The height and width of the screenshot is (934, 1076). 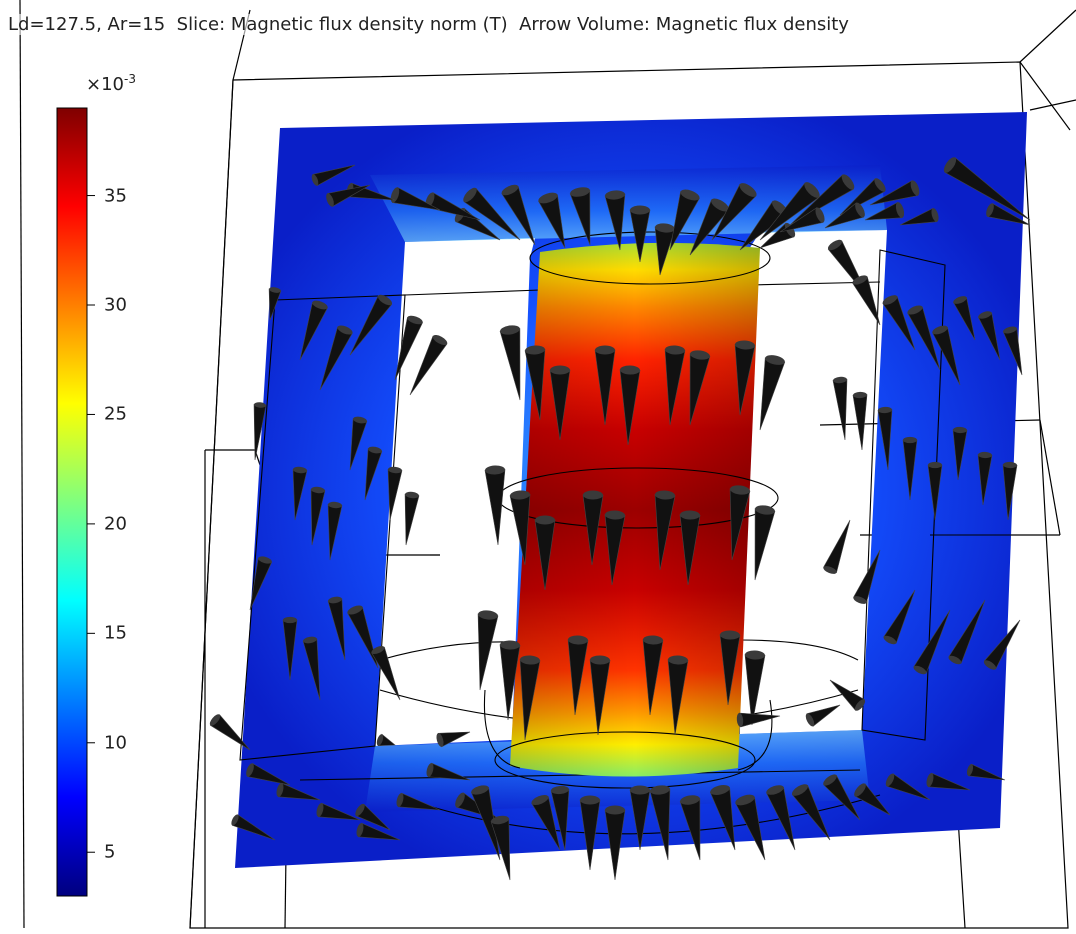 I want to click on title-slice: Slice: Magnetic flux density norm (T), so click(x=342, y=24).